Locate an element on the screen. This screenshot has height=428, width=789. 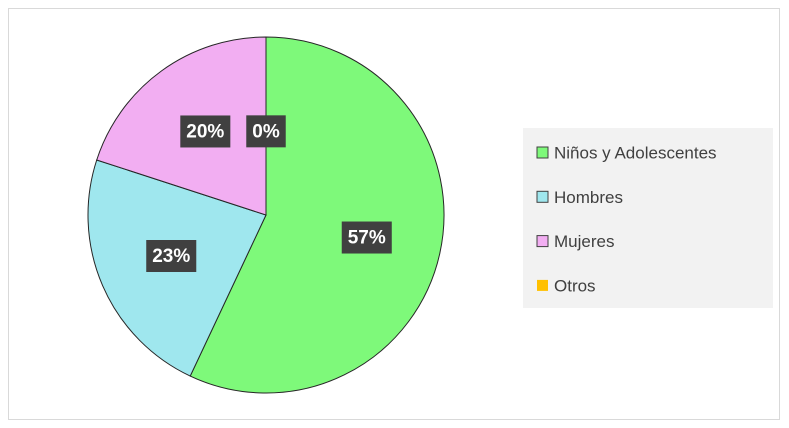
data-label: 0% is located at coordinates (266, 131).